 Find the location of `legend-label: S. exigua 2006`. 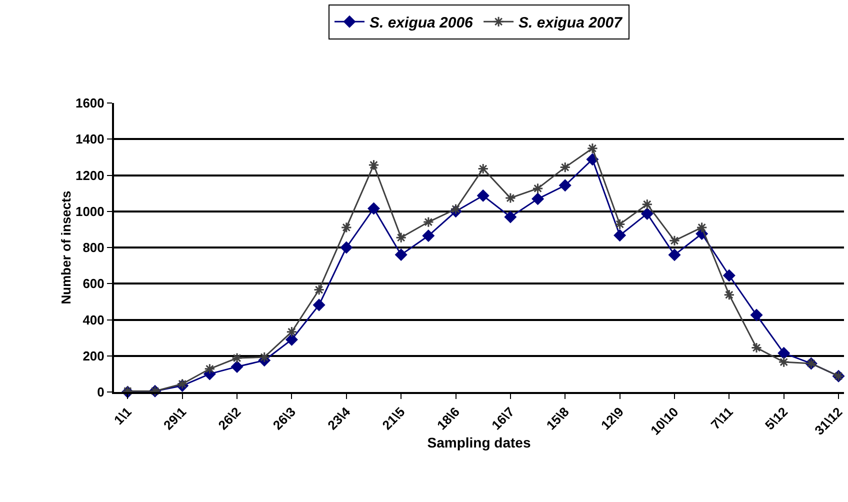

legend-label: S. exigua 2006 is located at coordinates (422, 23).